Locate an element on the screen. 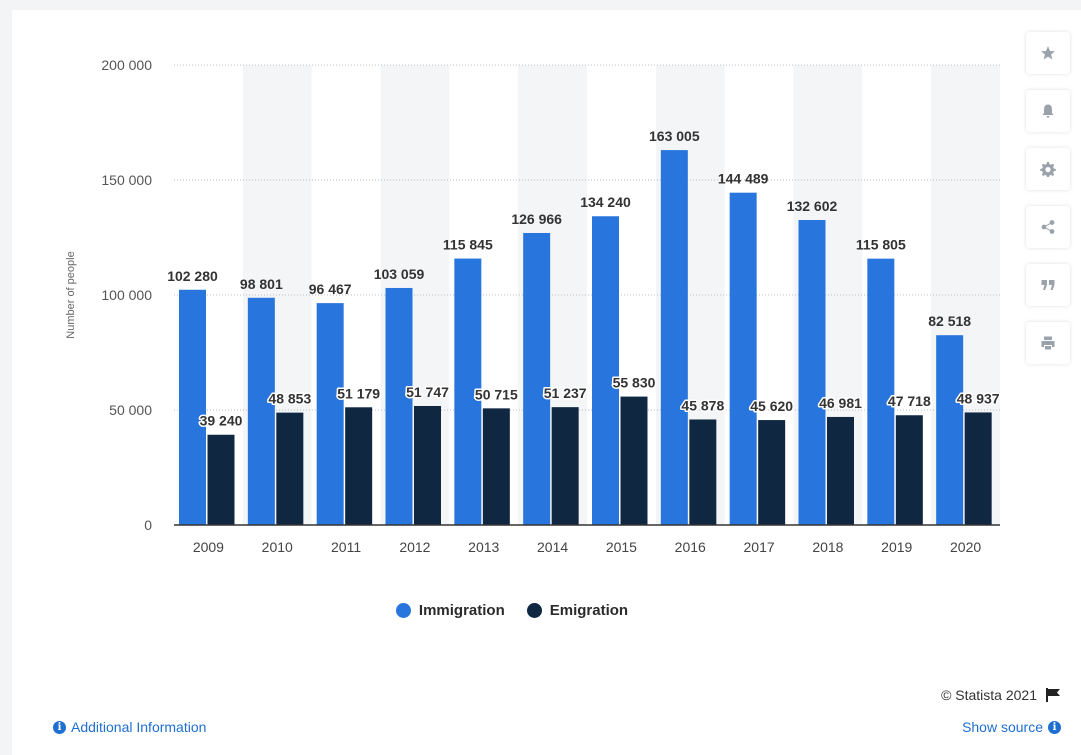  data-label-halo: 47 718 is located at coordinates (909, 401).